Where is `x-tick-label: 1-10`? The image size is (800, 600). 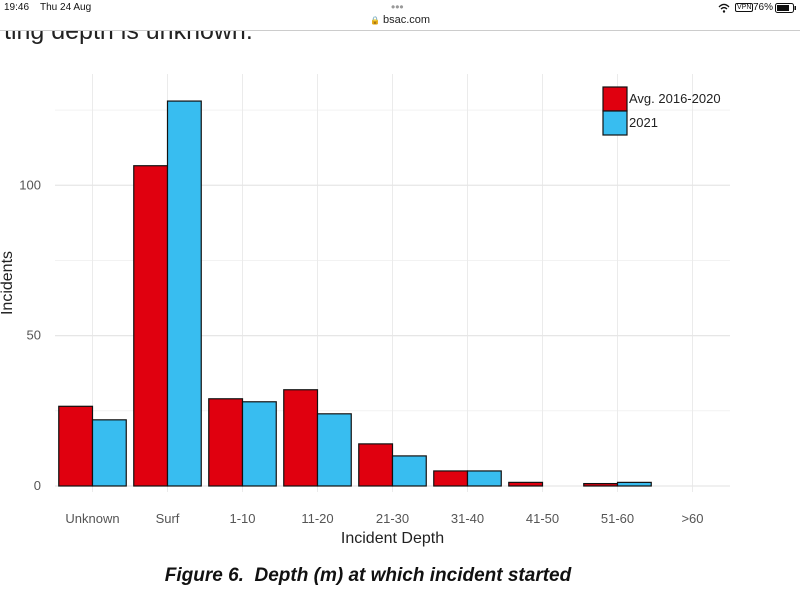
x-tick-label: 1-10 is located at coordinates (242, 518).